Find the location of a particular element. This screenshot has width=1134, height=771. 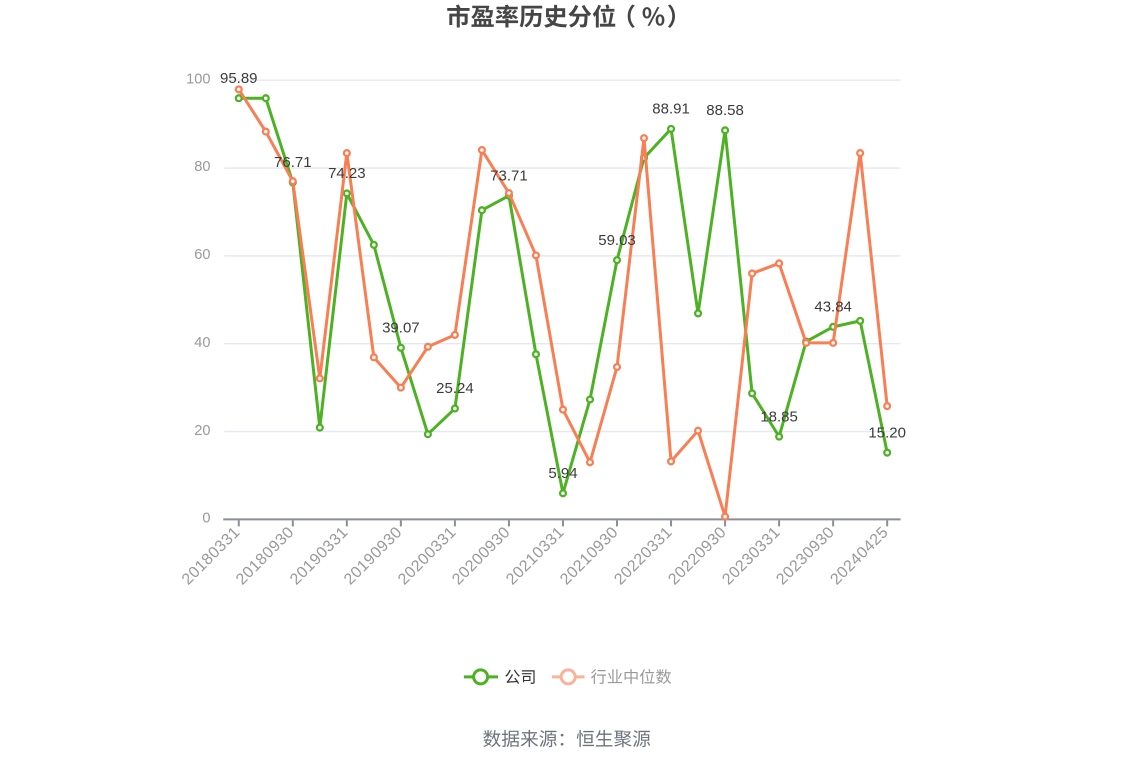

svg-text: 74.23 is located at coordinates (347, 173).